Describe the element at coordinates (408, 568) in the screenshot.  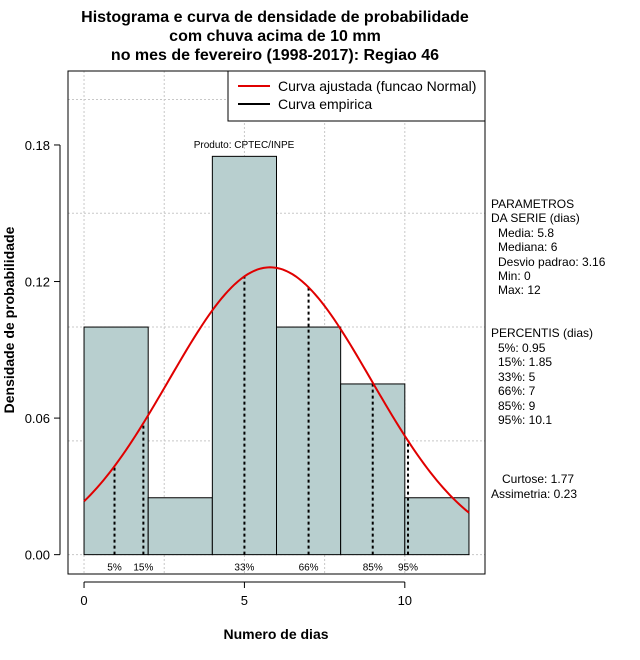
I see `percentile-label-5: 95%` at that location.